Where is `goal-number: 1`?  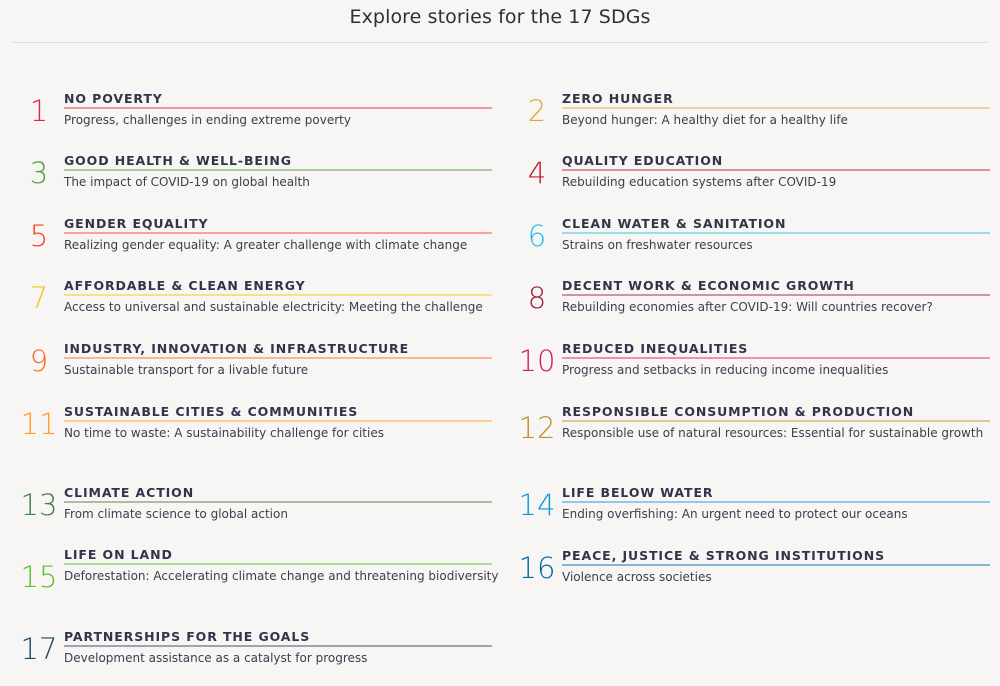
goal-number: 1 is located at coordinates (39, 111).